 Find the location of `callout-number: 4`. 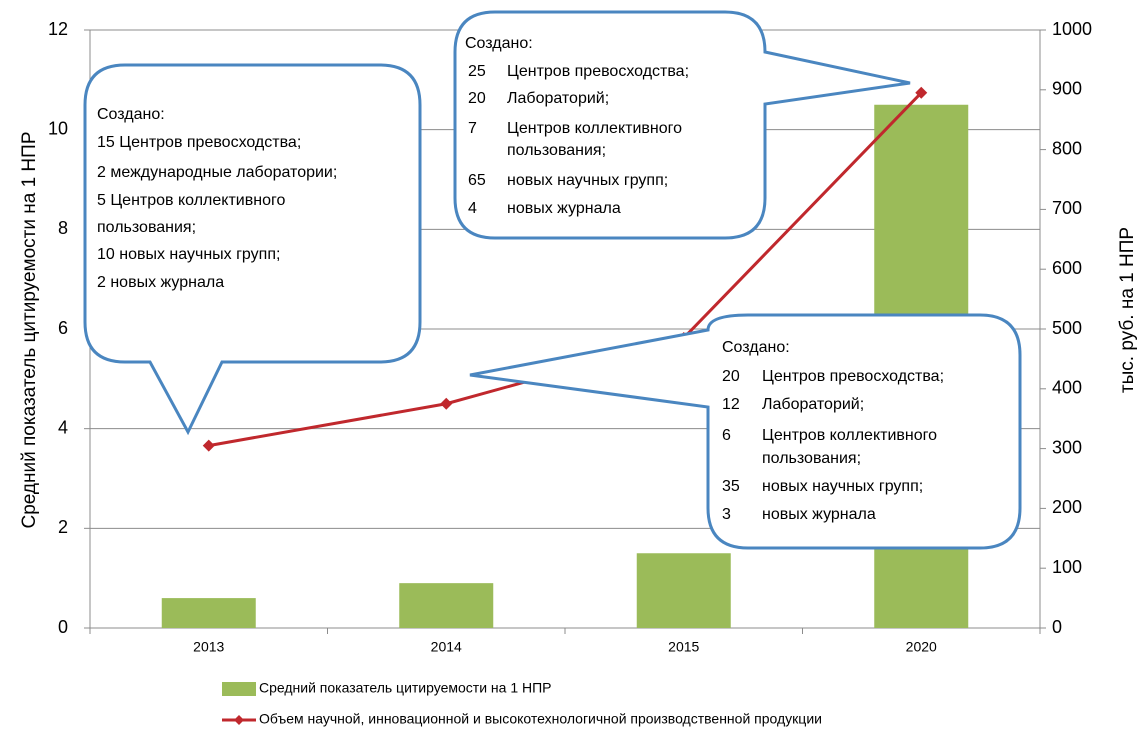

callout-number: 4 is located at coordinates (472, 208).